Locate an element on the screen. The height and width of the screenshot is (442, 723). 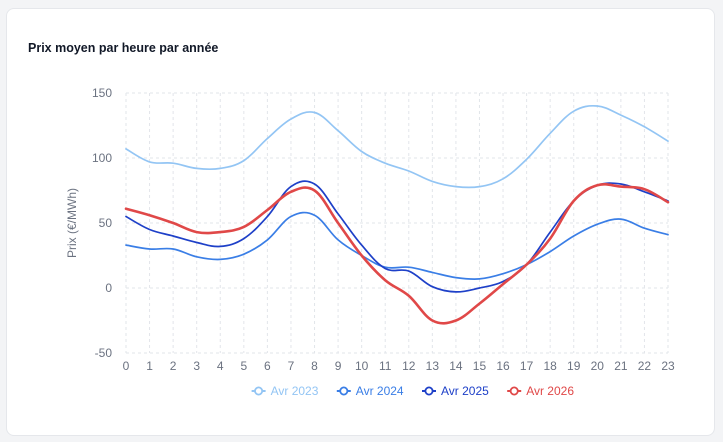
y-tick-label: 150 is located at coordinates (102, 93).